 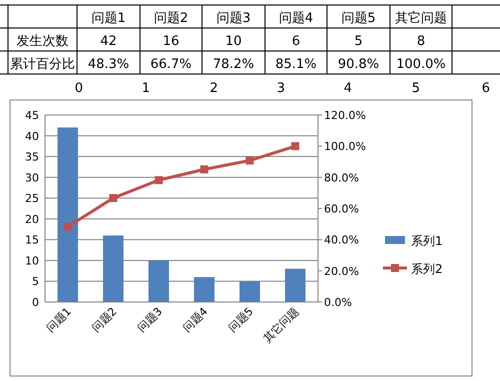 I want to click on text: 0, so click(x=78, y=88).